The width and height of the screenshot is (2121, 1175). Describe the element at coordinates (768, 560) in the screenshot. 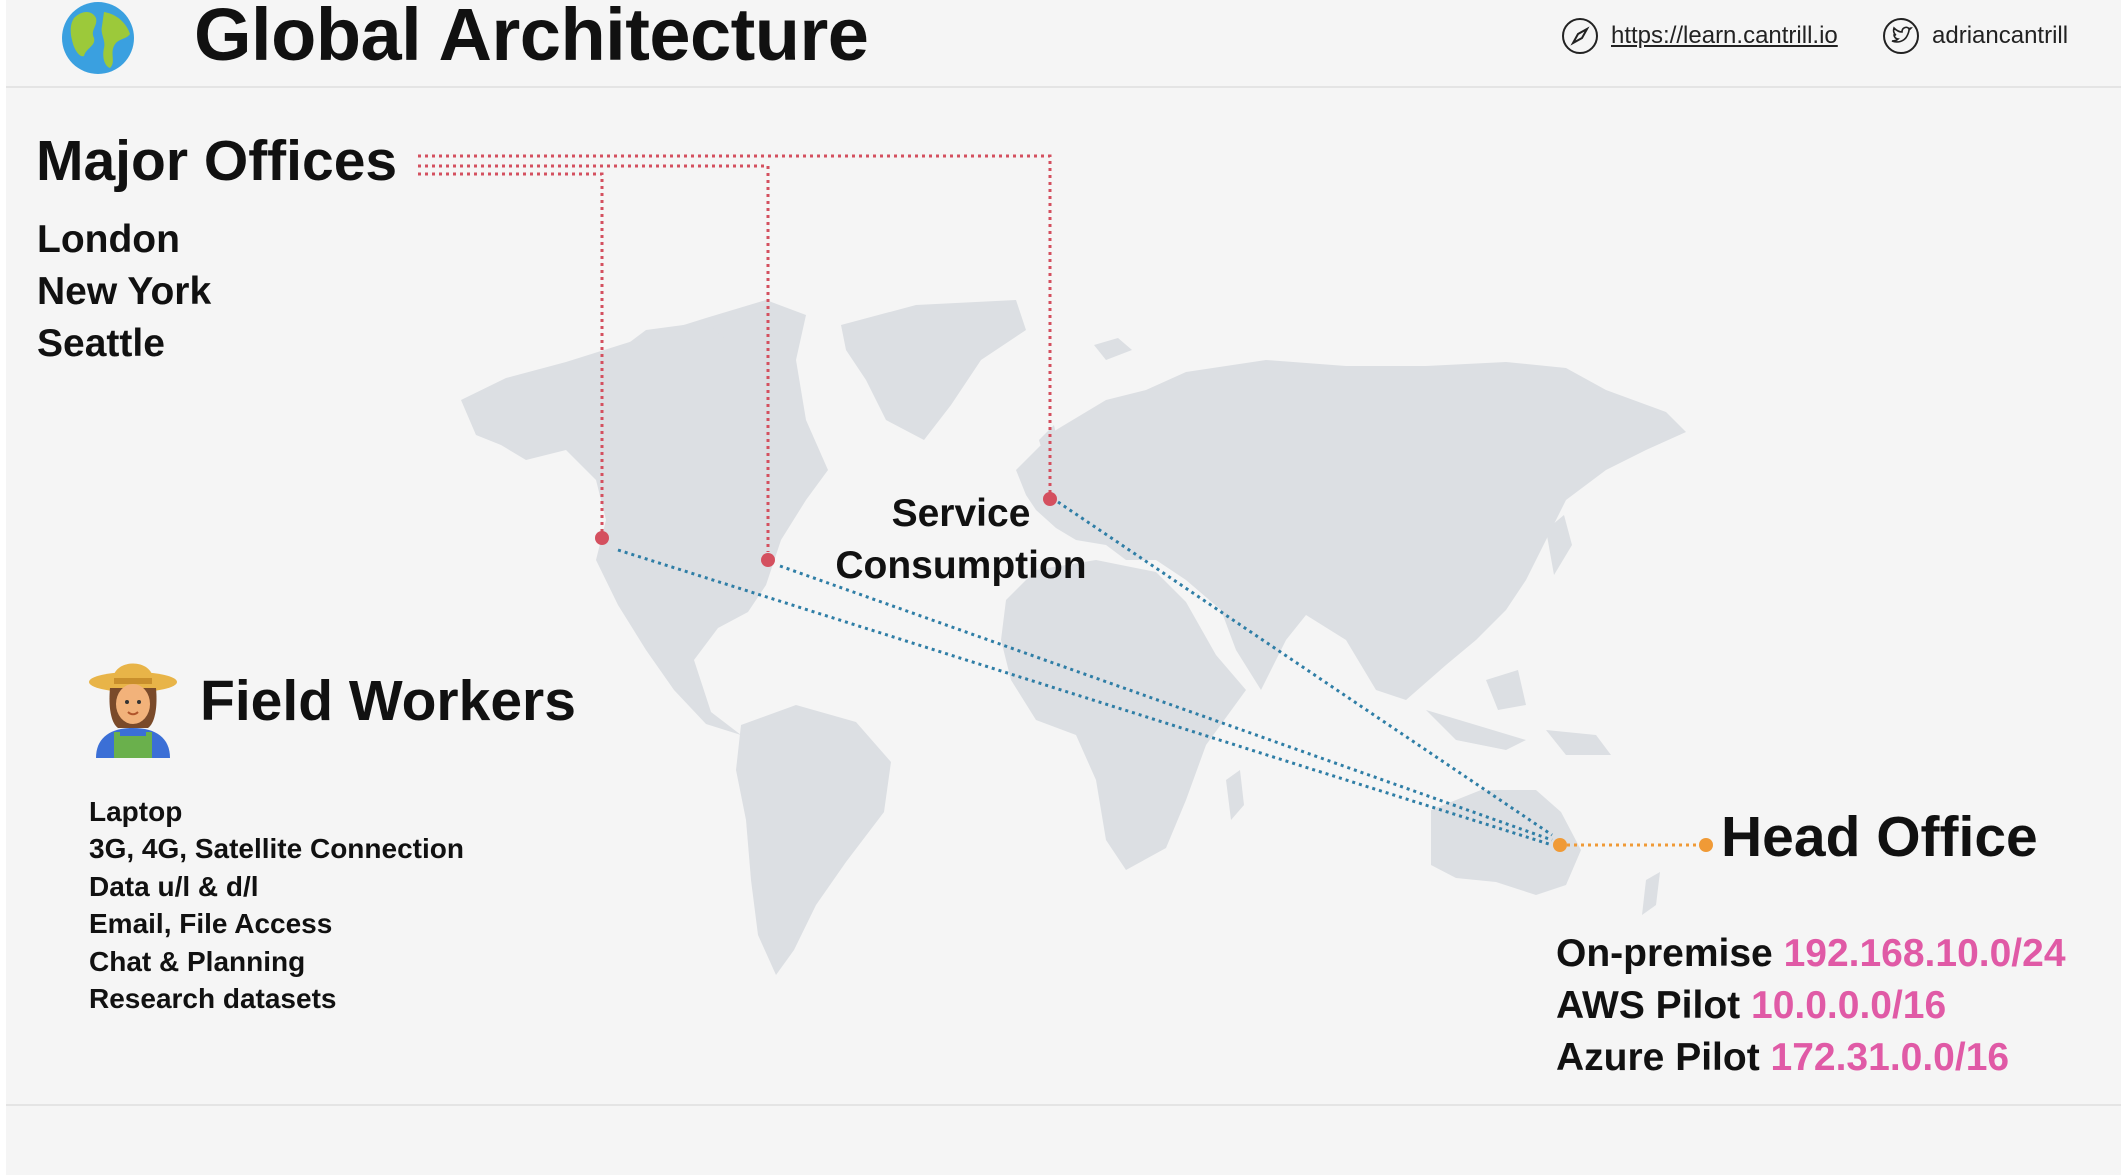

I see `new-york-marker` at that location.